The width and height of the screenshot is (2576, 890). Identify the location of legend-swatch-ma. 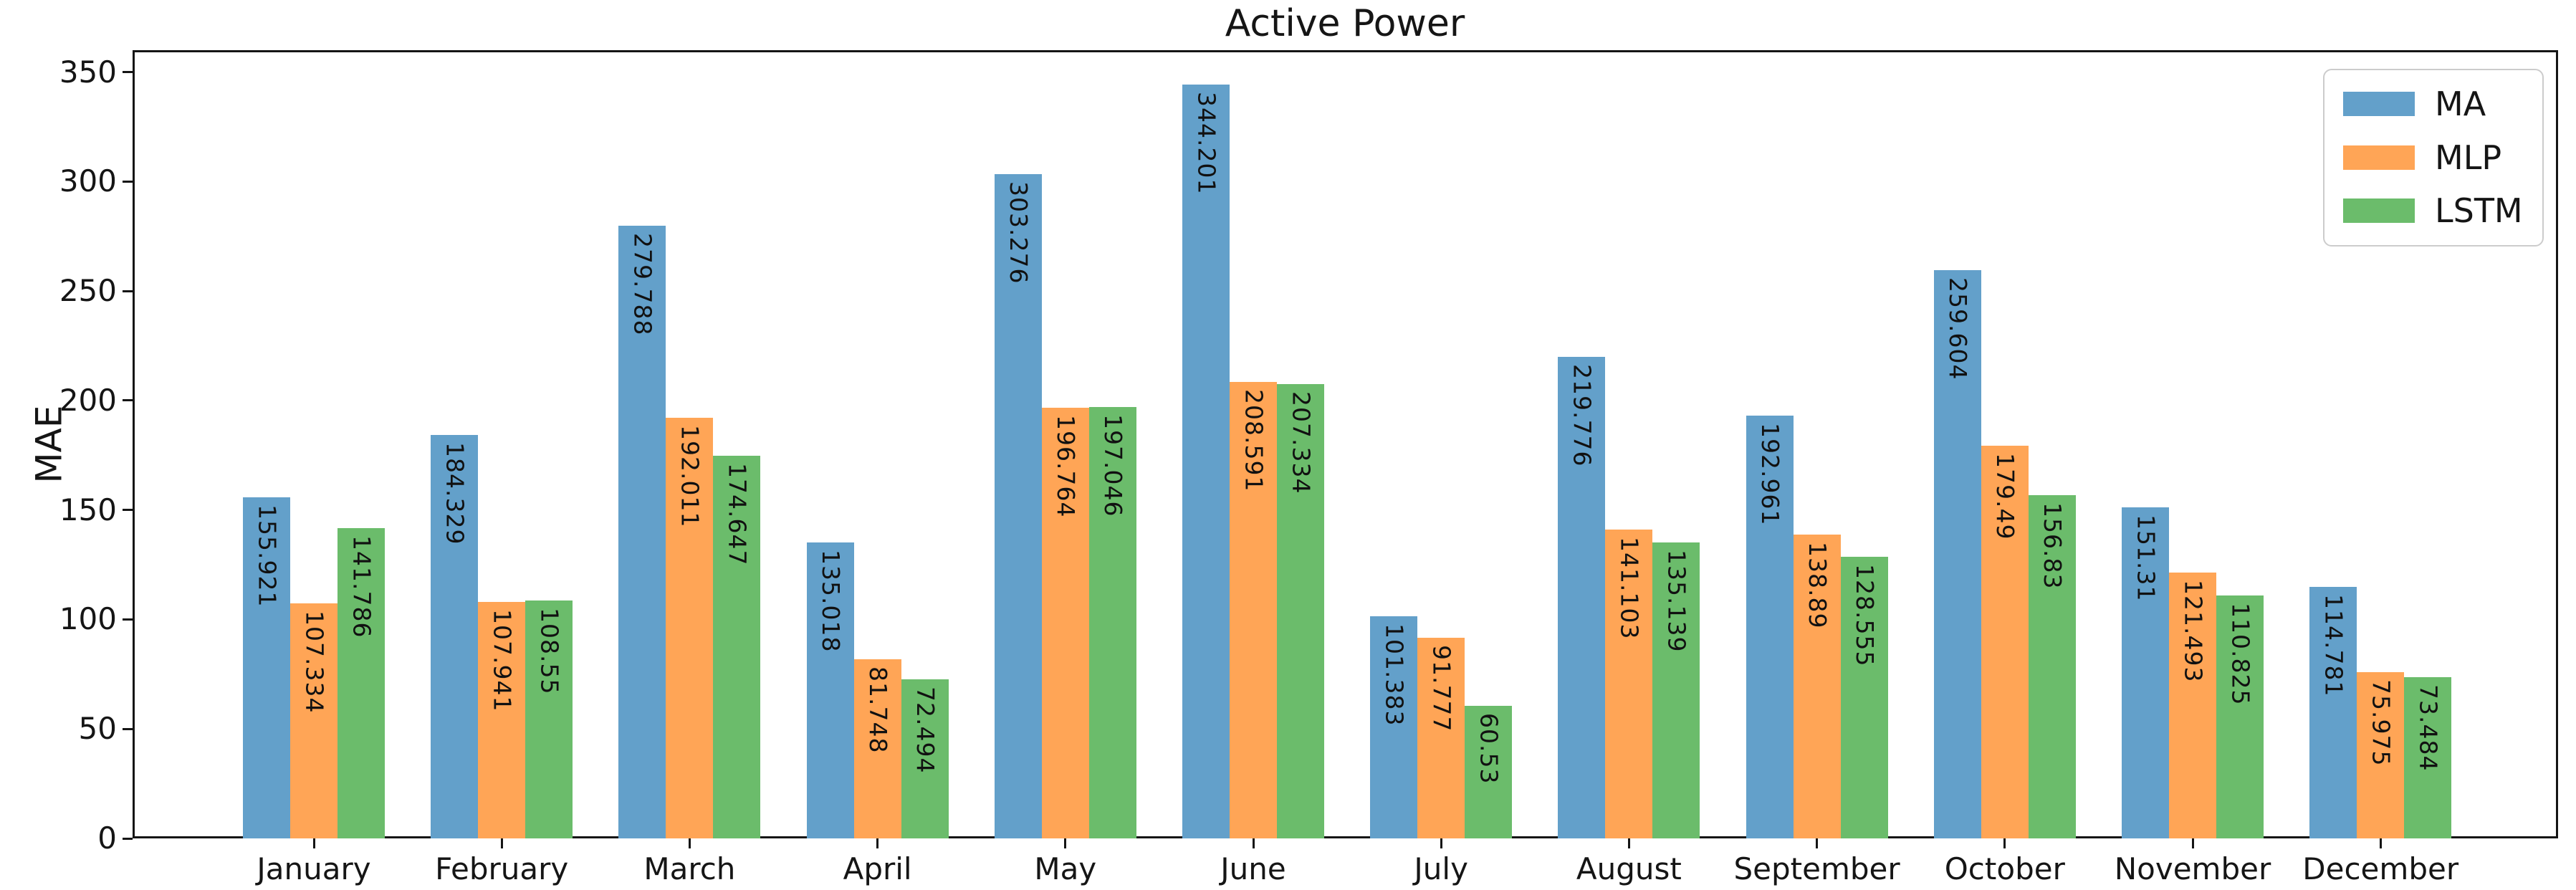
(2379, 104).